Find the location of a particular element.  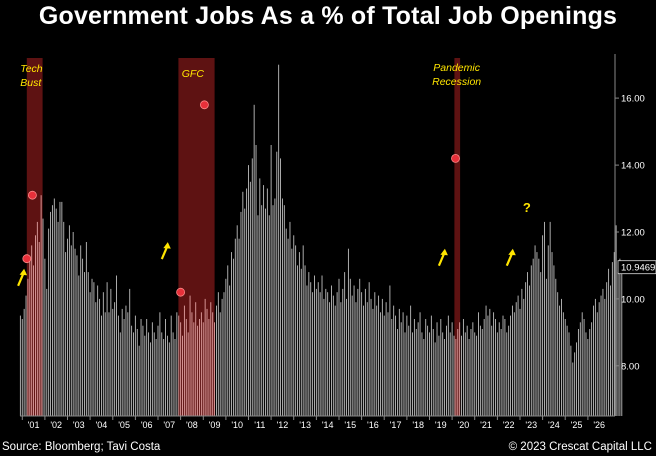

peak-marker is located at coordinates (455, 158).